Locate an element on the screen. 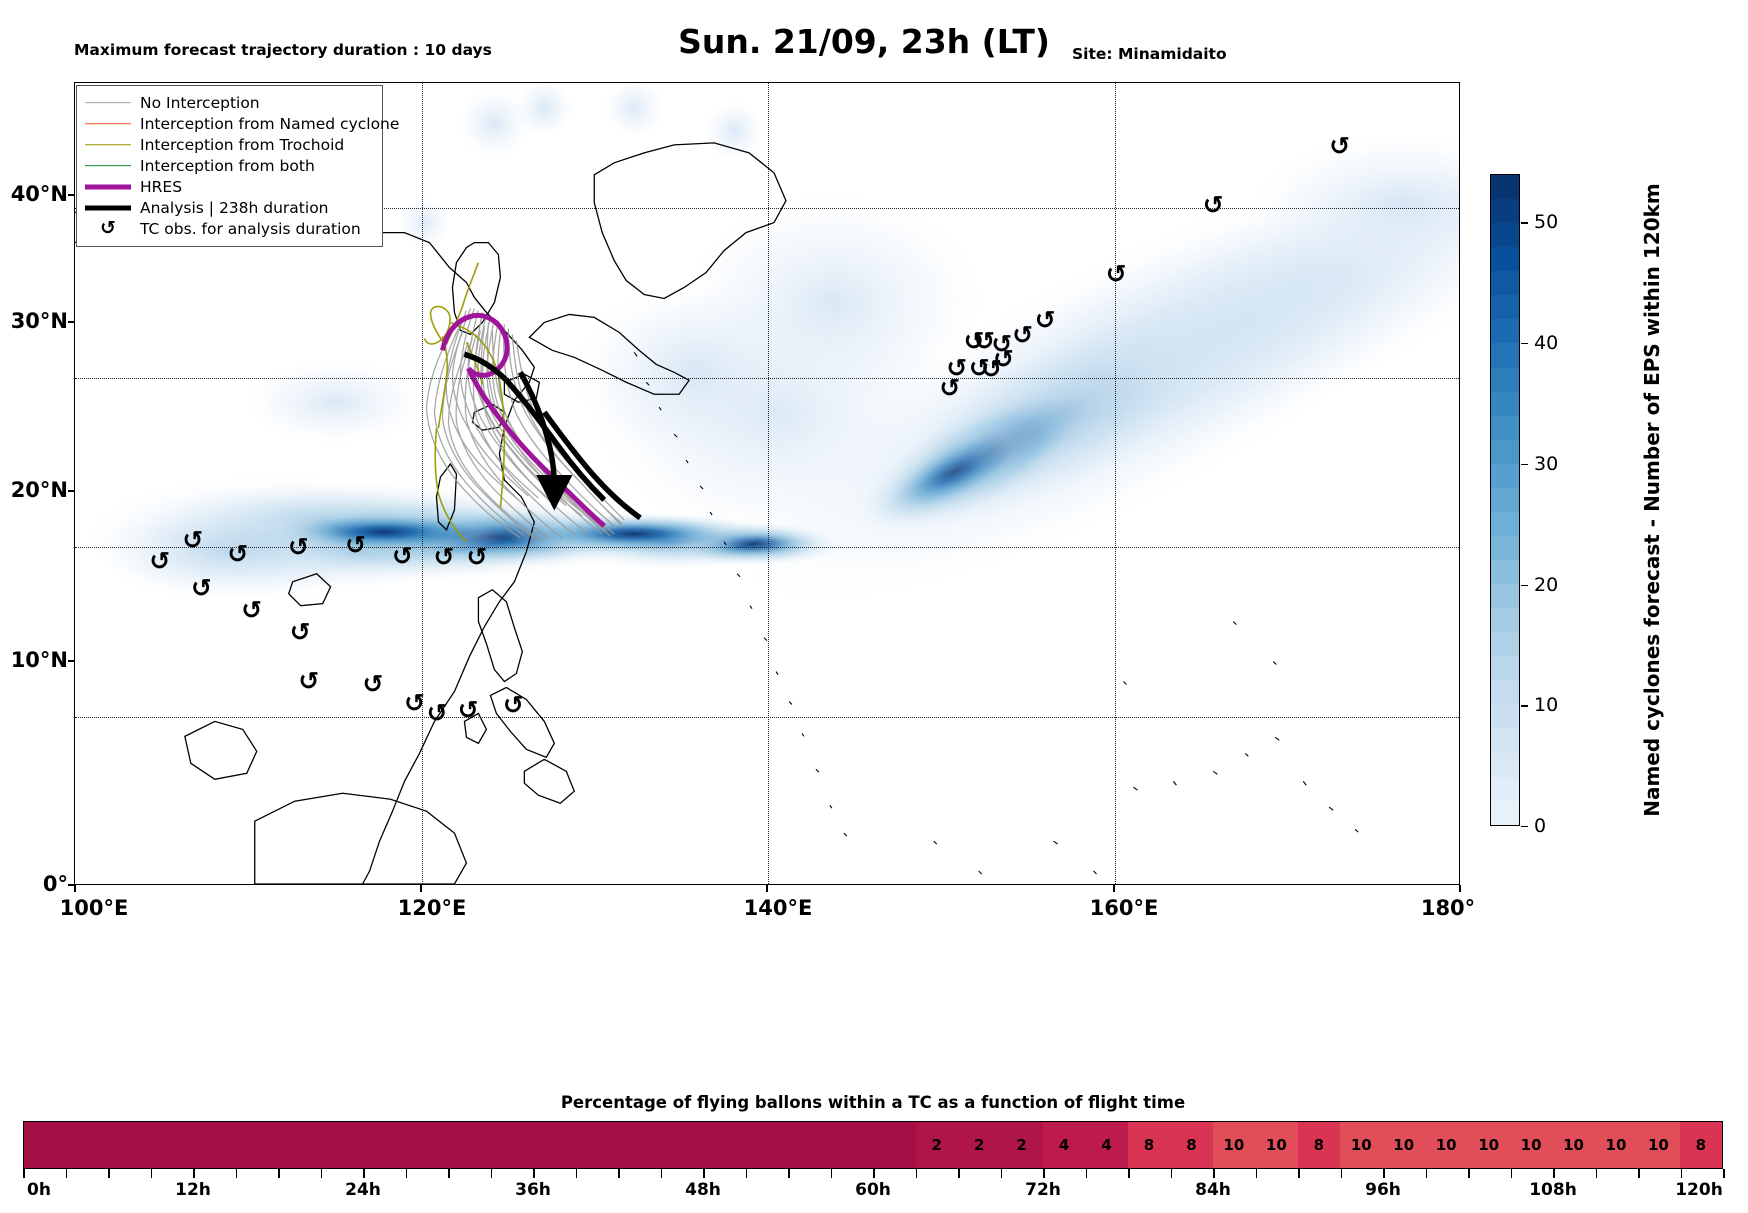 The height and width of the screenshot is (1213, 1748). percentage-segment-27h is located at coordinates (427, 1145).